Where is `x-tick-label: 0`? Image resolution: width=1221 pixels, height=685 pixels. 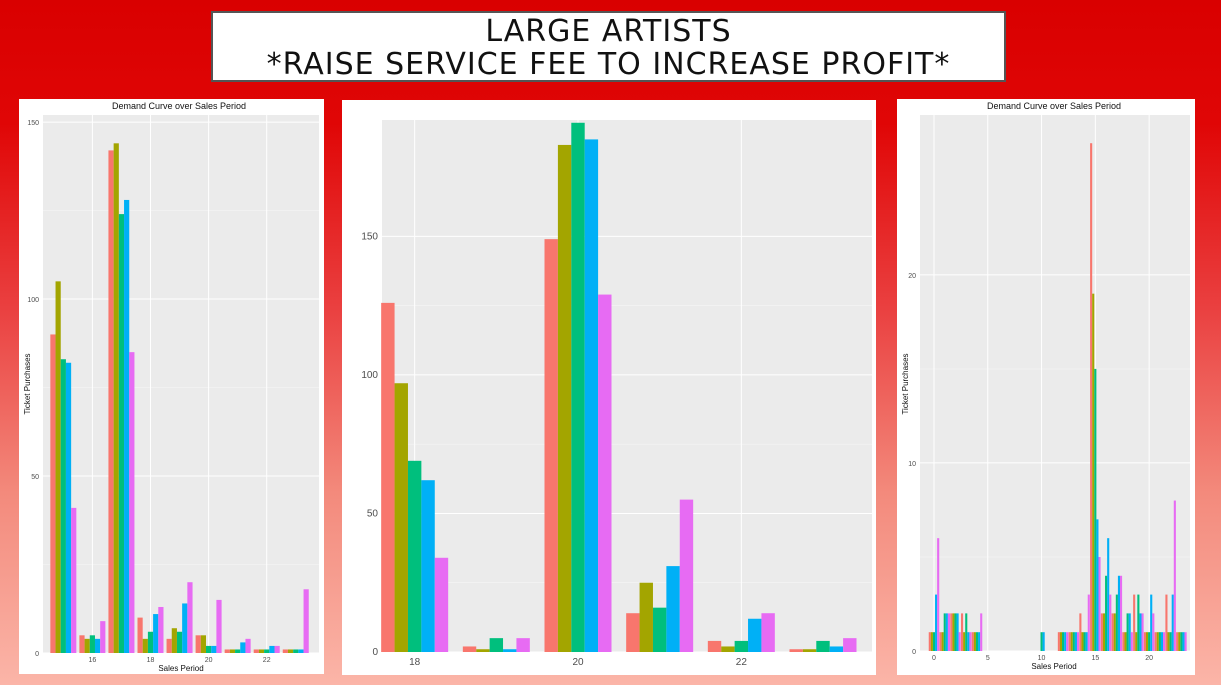
x-tick-label: 0 is located at coordinates (934, 658).